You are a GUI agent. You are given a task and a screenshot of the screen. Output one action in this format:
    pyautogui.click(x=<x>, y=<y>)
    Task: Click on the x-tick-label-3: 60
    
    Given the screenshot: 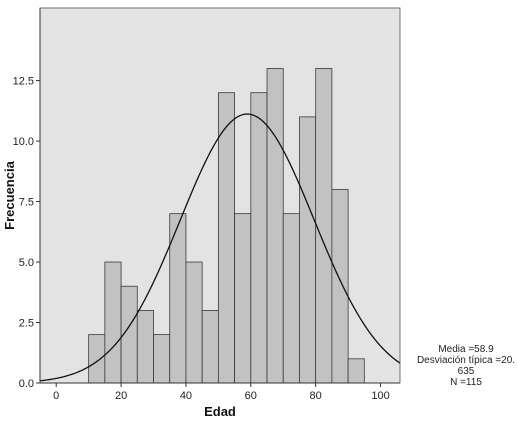 What is the action you would take?
    pyautogui.click(x=251, y=396)
    